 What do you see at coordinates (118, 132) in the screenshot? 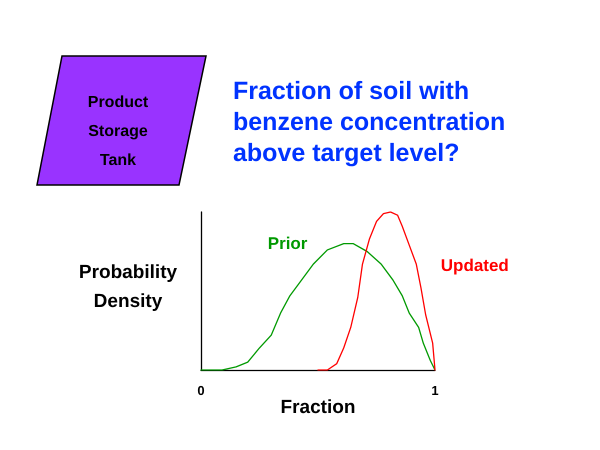
I see `text: Product Storage Tank` at bounding box center [118, 132].